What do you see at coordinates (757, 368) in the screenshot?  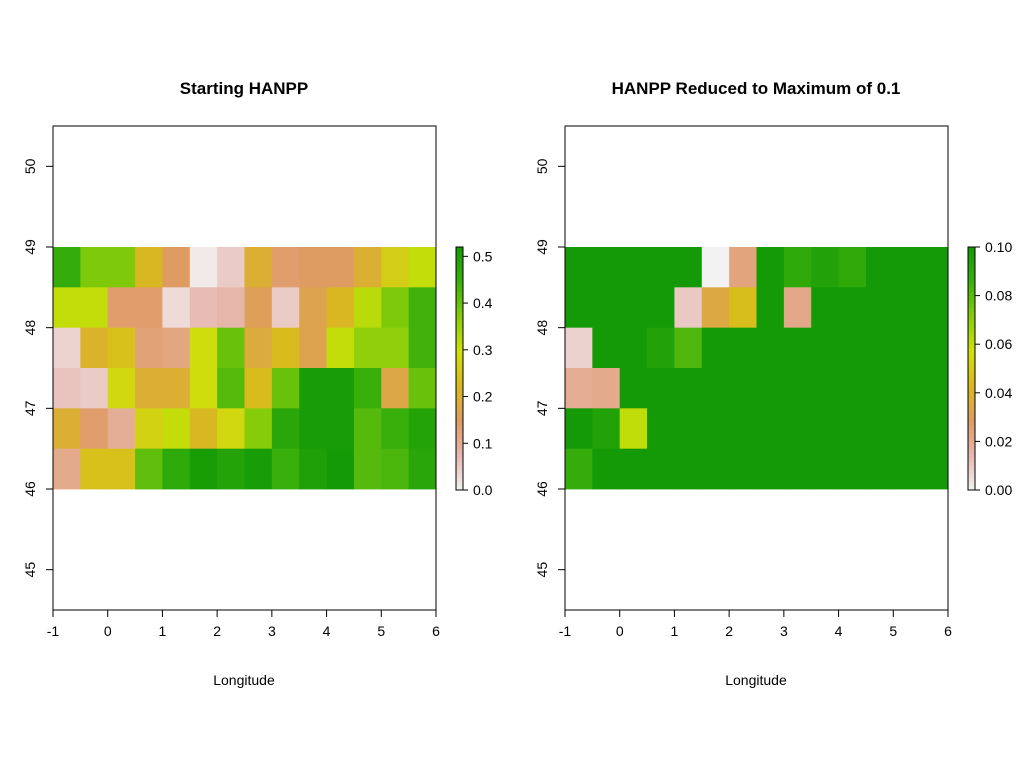 I see `heatmap-cells` at bounding box center [757, 368].